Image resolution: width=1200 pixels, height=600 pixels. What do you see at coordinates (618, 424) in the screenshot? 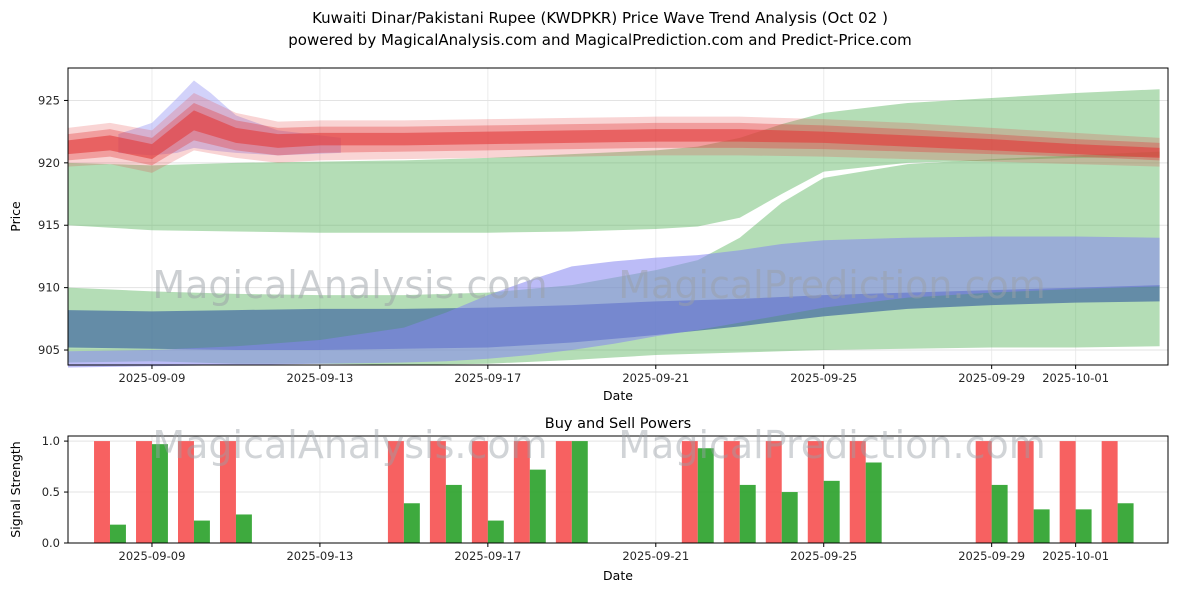
I see `subplot-title: Buy and Sell Powers` at bounding box center [618, 424].